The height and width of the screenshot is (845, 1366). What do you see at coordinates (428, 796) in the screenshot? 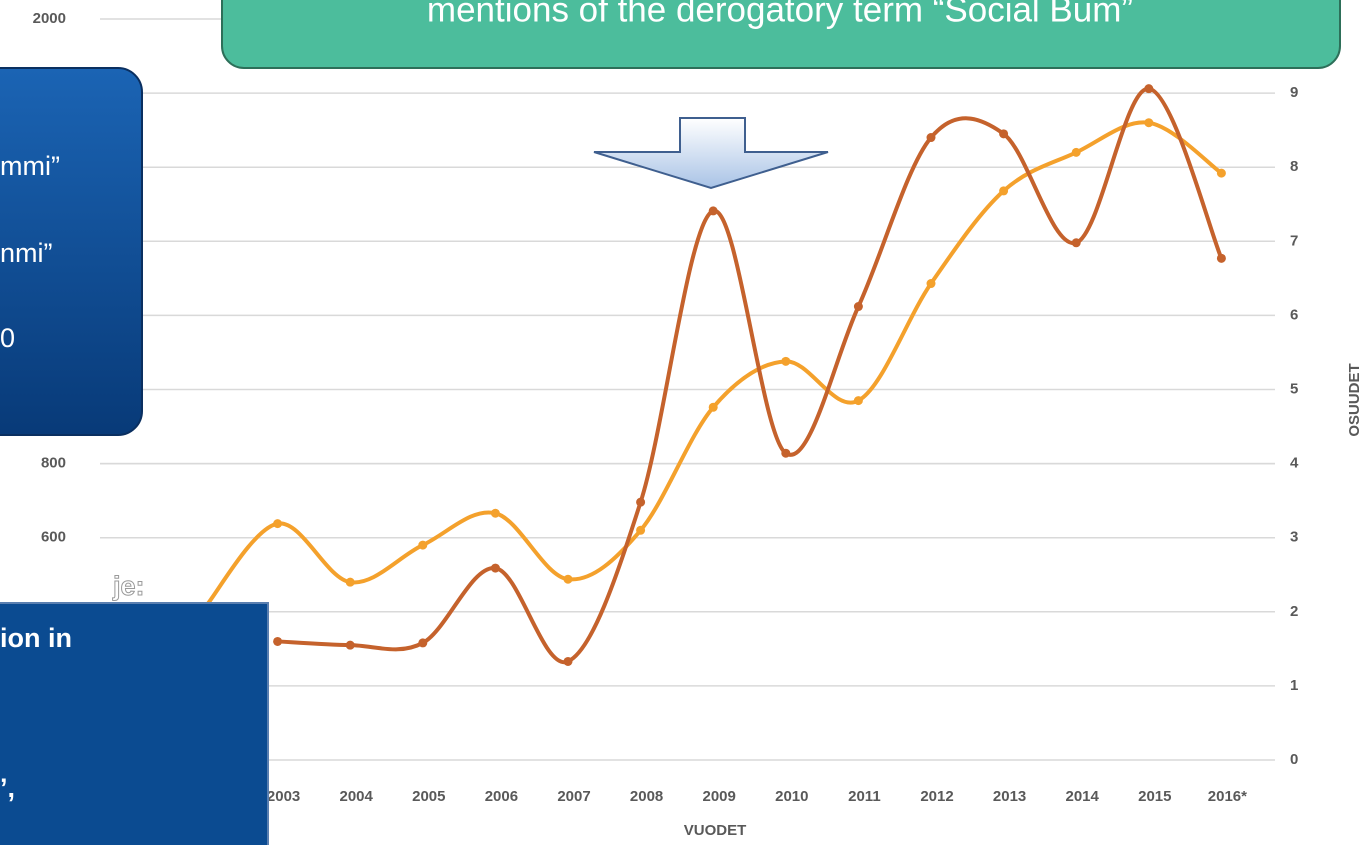
I see `x-tick-label: 2005` at bounding box center [428, 796].